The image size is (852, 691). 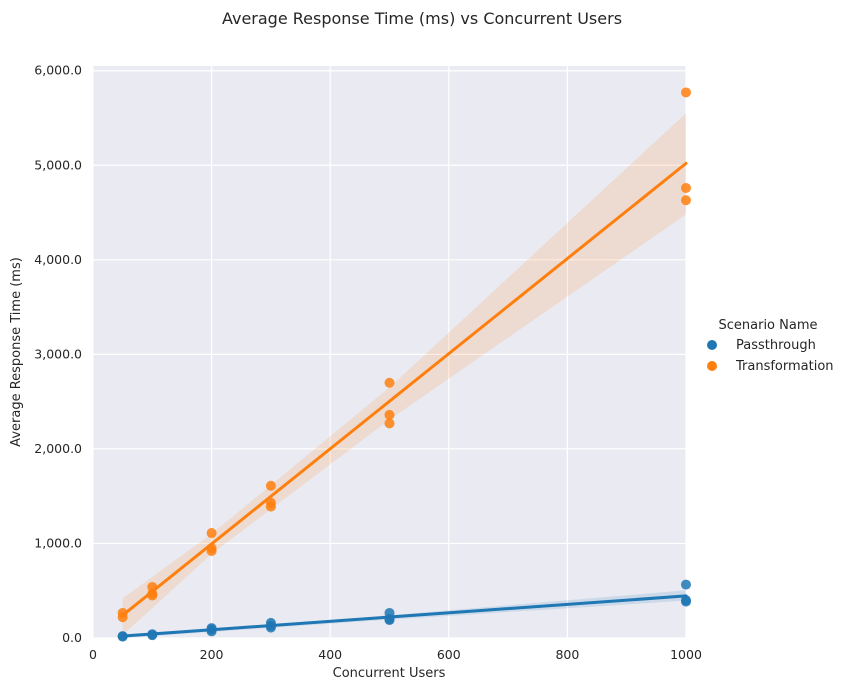 What do you see at coordinates (93, 654) in the screenshot?
I see `x-tick-label-0: 0` at bounding box center [93, 654].